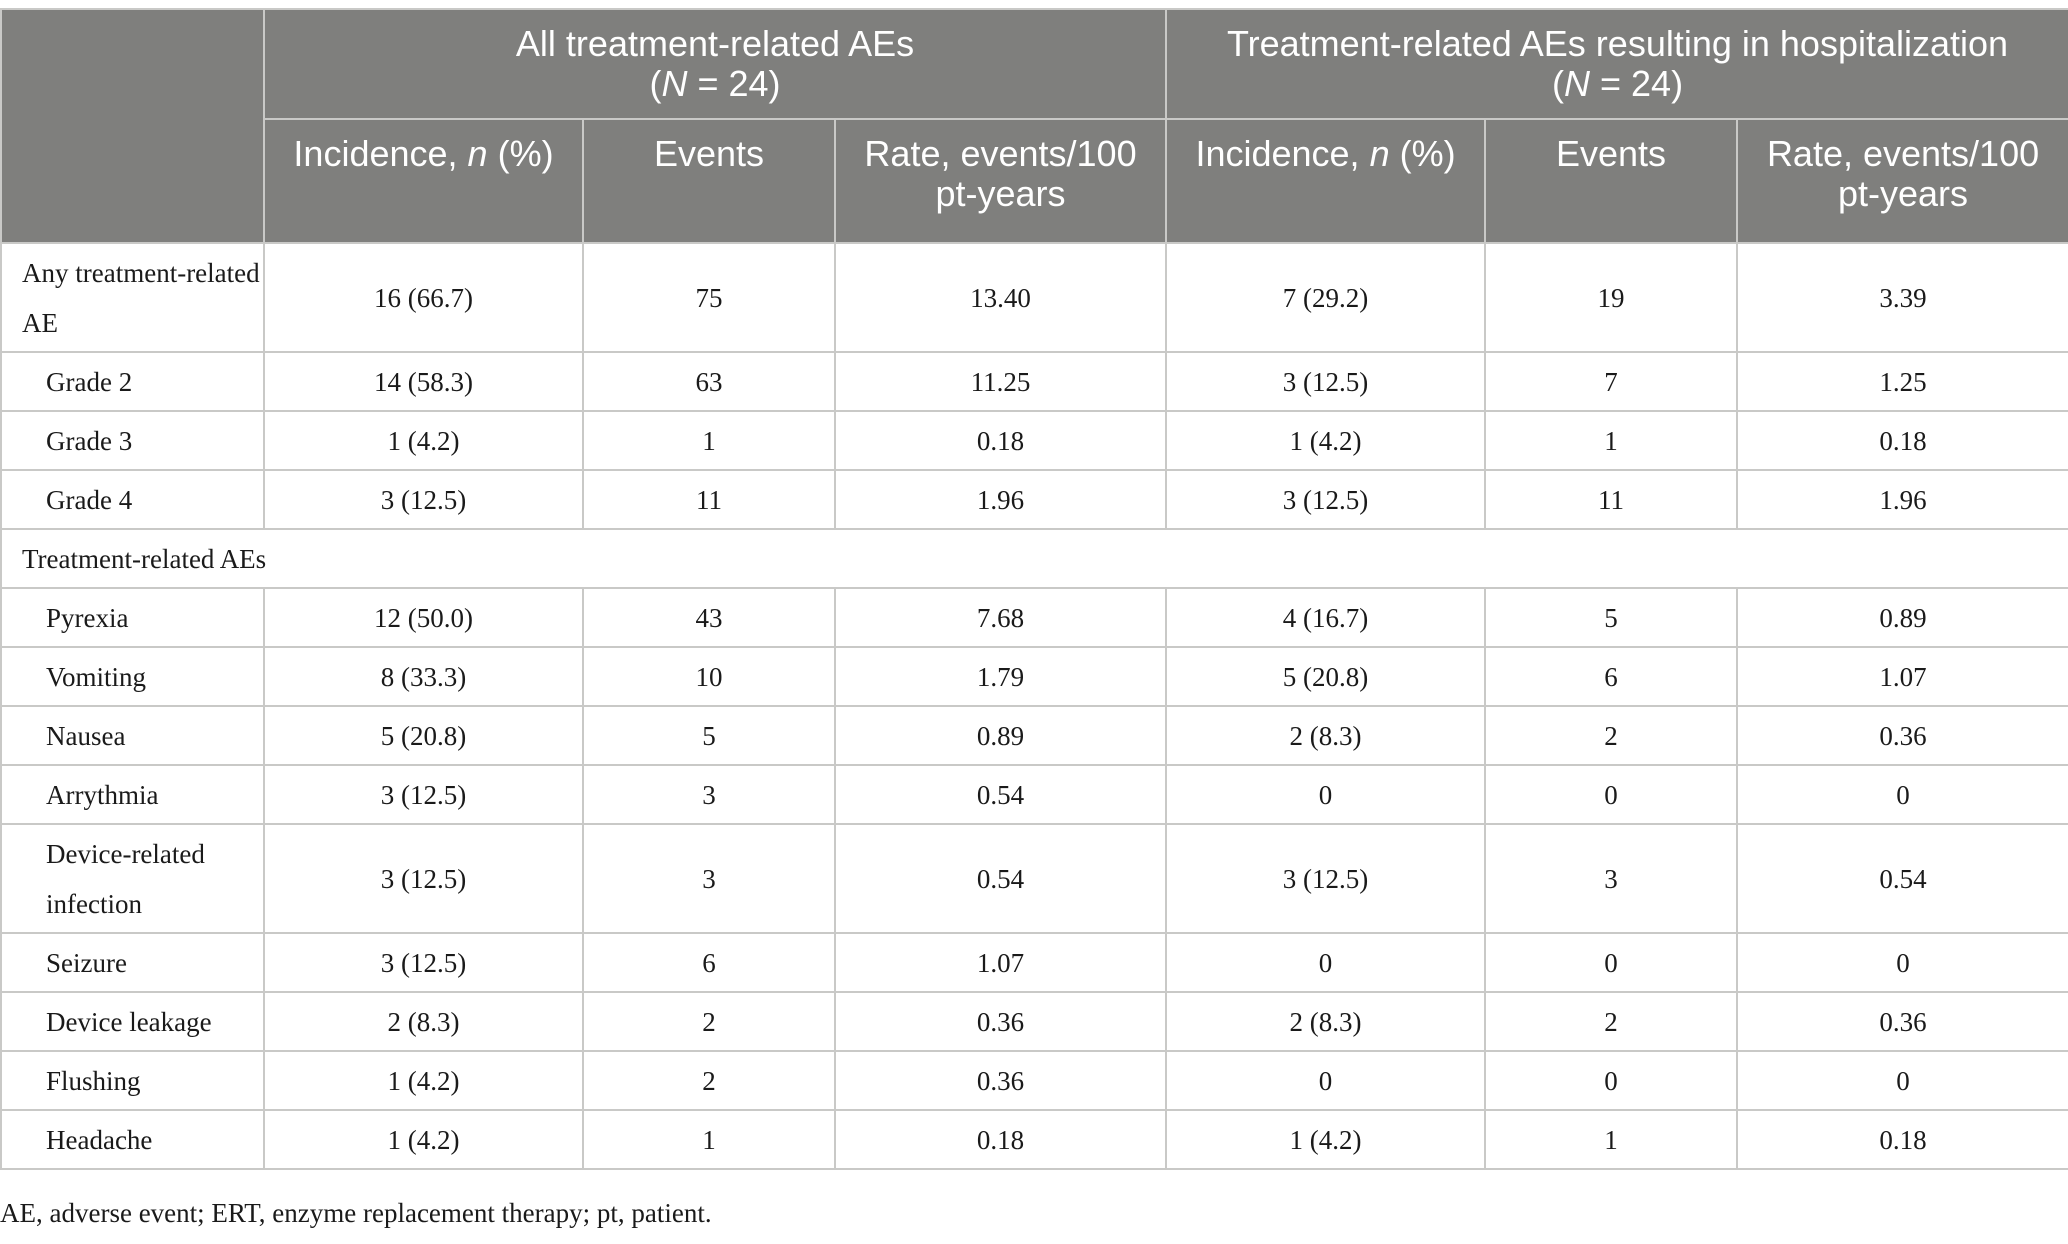 Image resolution: width=2068 pixels, height=1244 pixels. I want to click on cell-rate: 13.40, so click(1000, 297).